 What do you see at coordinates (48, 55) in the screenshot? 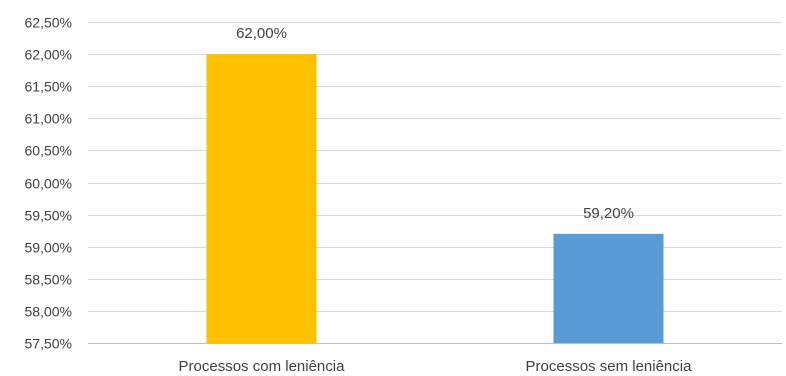
I see `y-tick-label: 62,00%` at bounding box center [48, 55].